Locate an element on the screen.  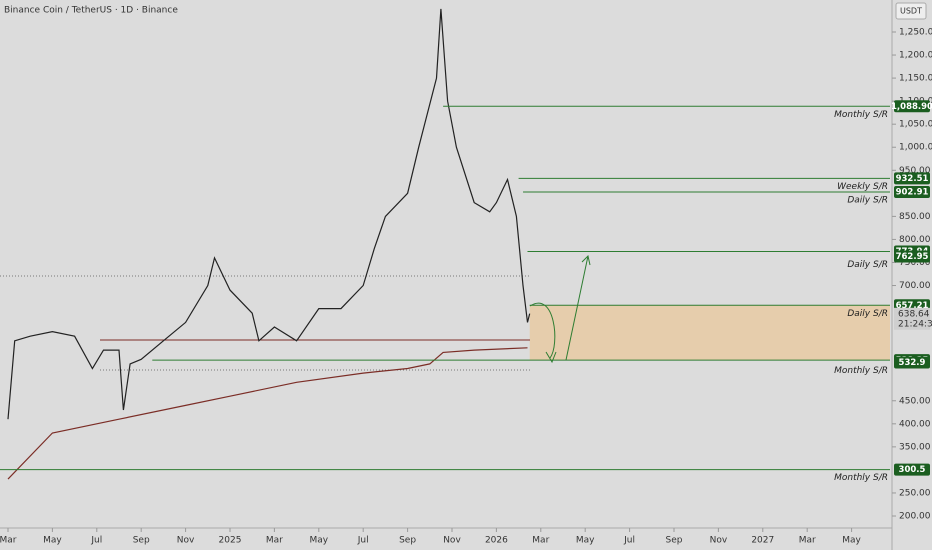
currency-box is located at coordinates (911, 11).